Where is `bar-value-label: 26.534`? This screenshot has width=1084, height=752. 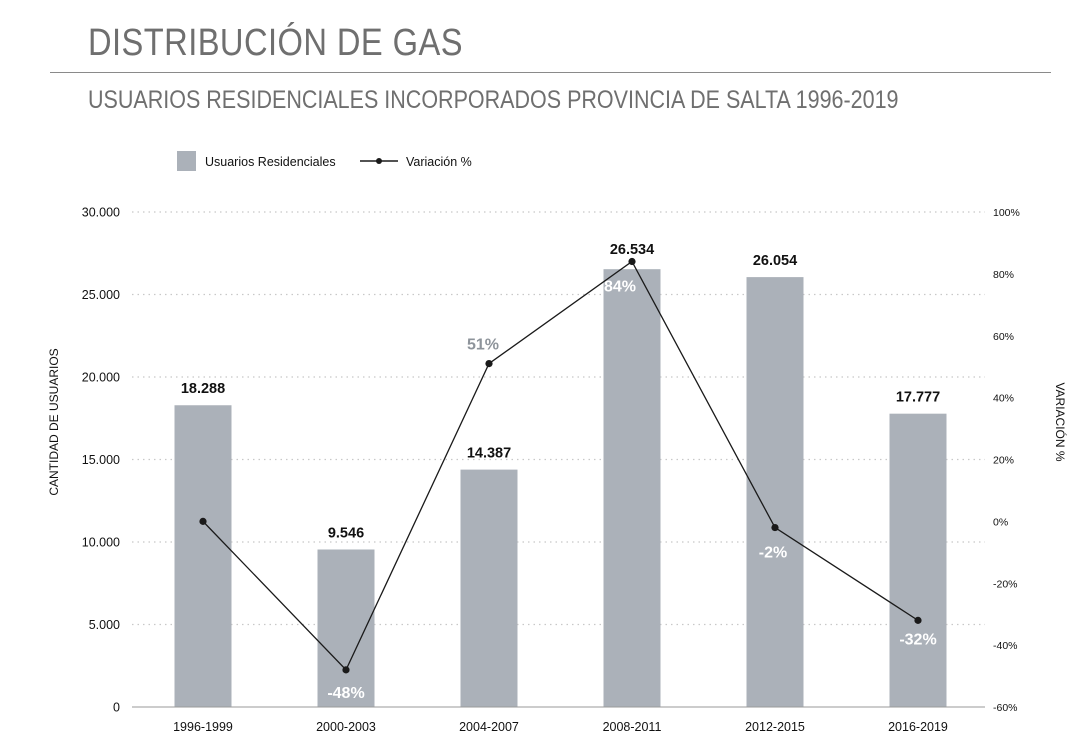 bar-value-label: 26.534 is located at coordinates (632, 250).